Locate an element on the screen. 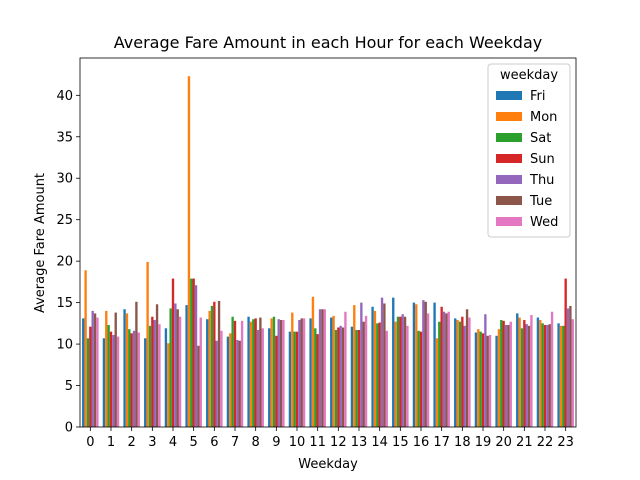  x-tick-label: 14 is located at coordinates (379, 442).